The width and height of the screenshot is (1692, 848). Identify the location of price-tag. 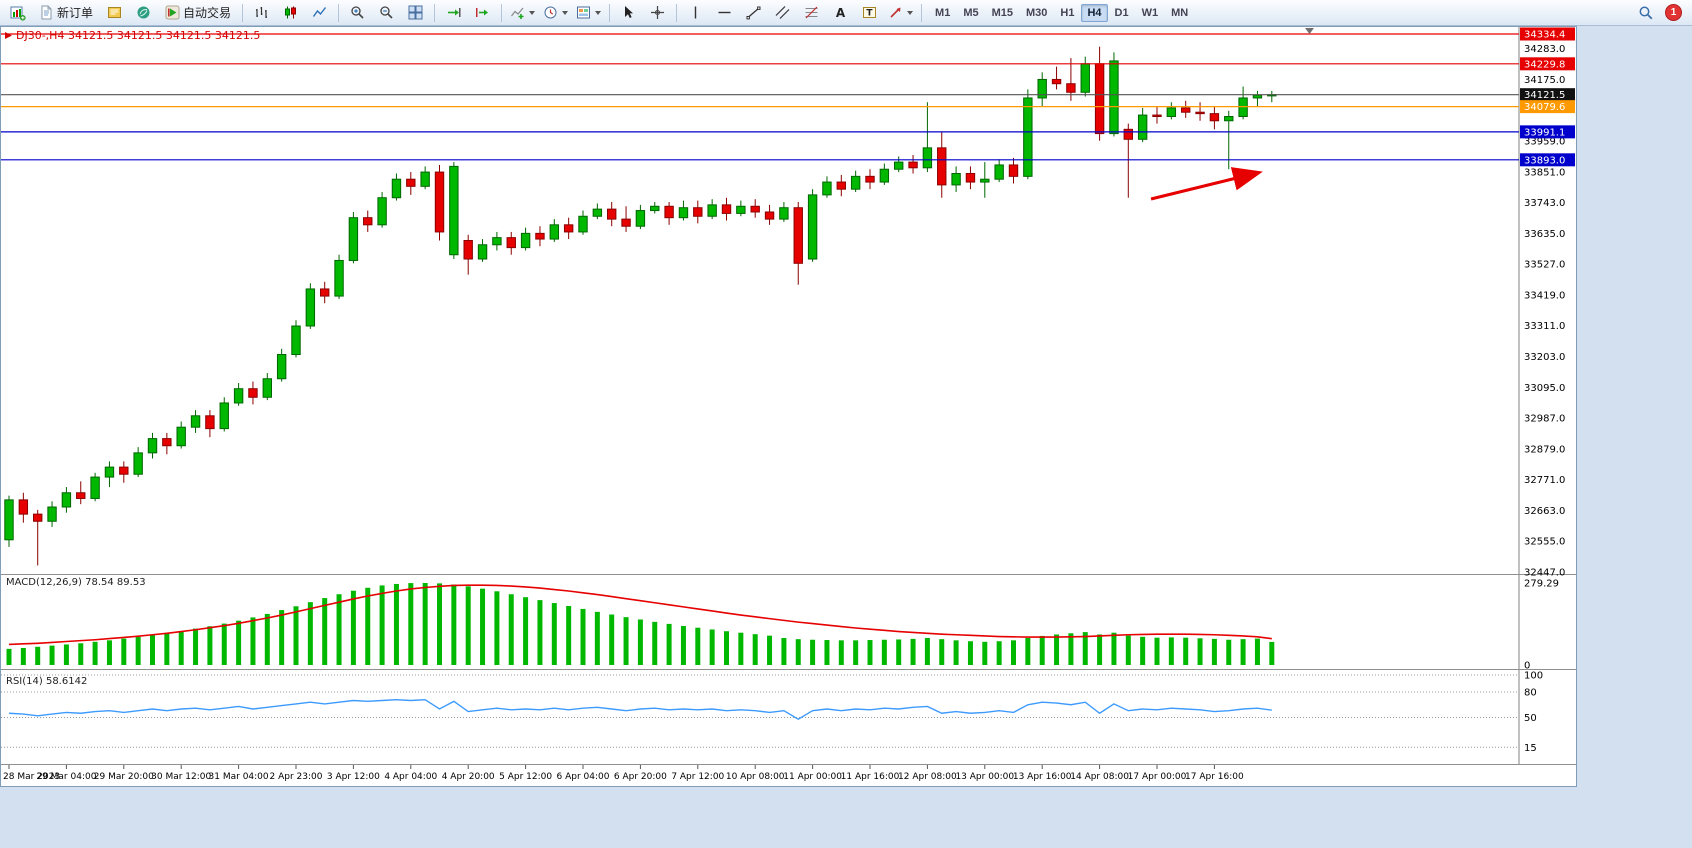
(1547, 64).